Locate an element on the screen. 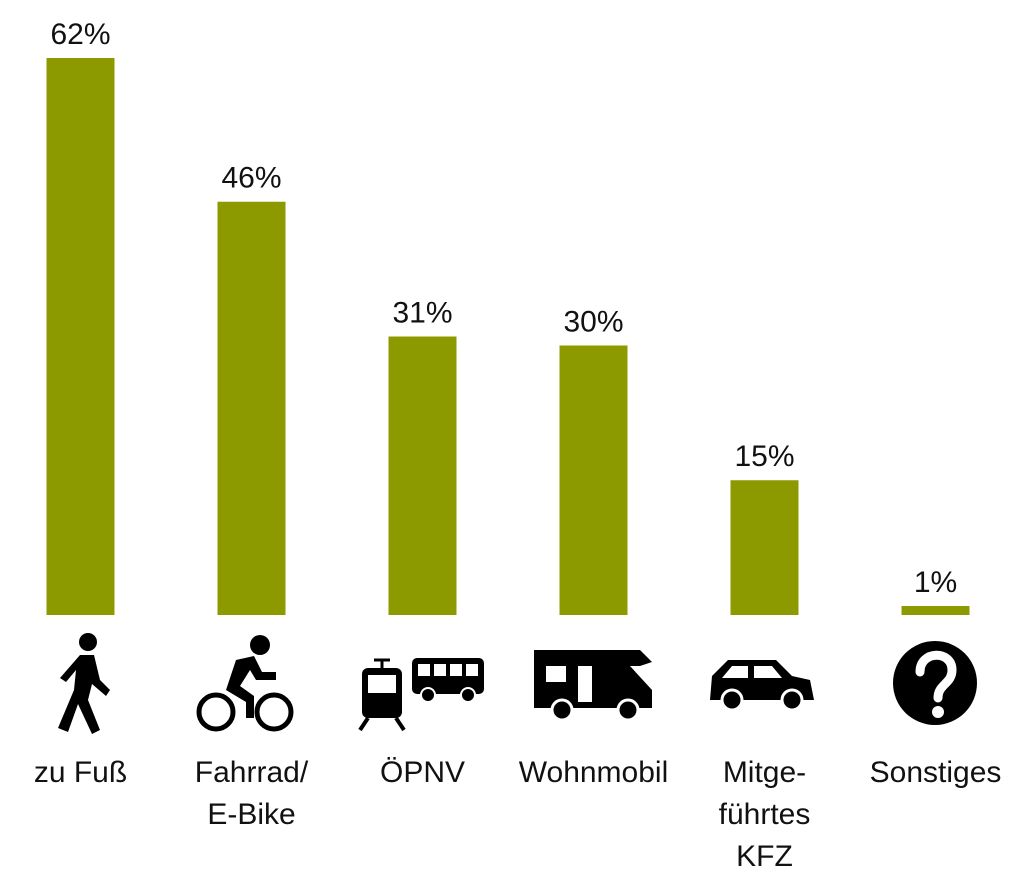 This screenshot has width=1017, height=873. value-label: 46% is located at coordinates (251, 178).